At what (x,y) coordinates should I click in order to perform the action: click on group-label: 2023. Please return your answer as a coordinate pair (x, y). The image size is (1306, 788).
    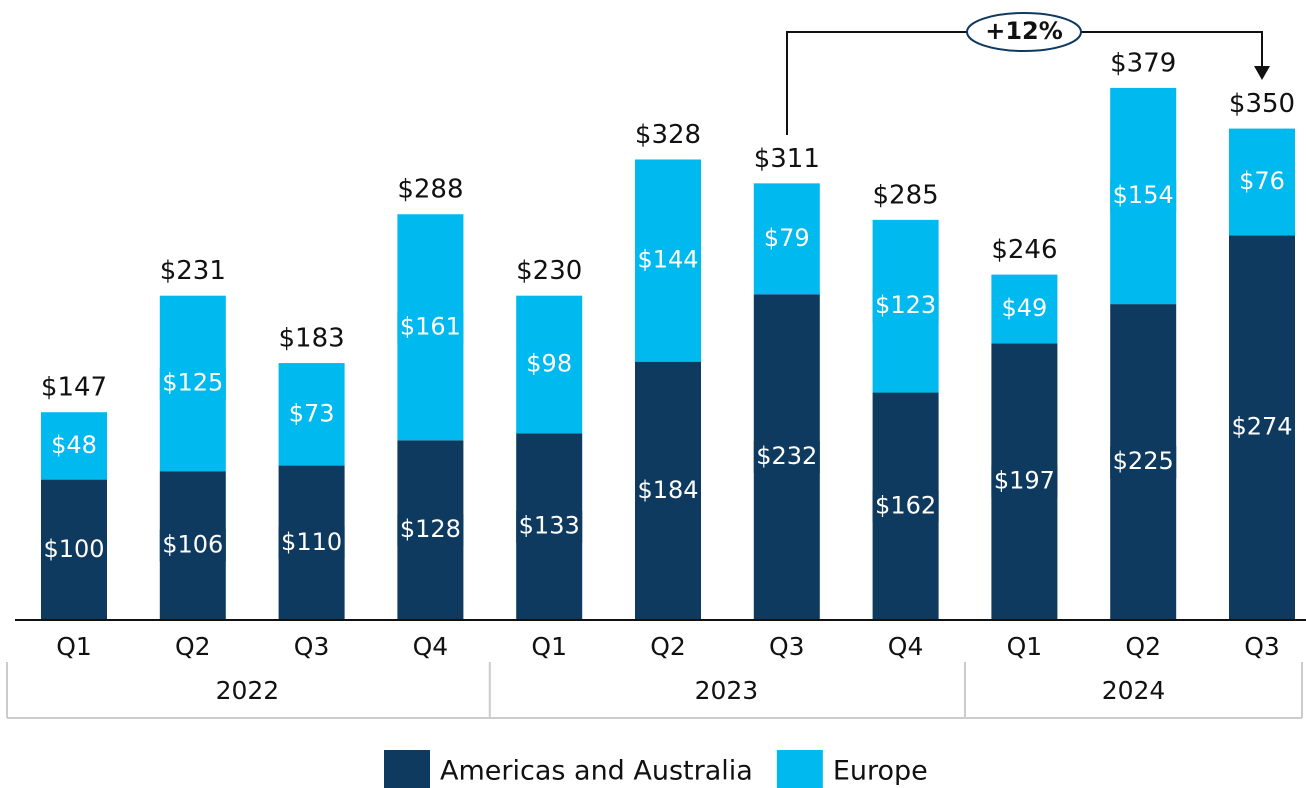
    Looking at the image, I should click on (727, 690).